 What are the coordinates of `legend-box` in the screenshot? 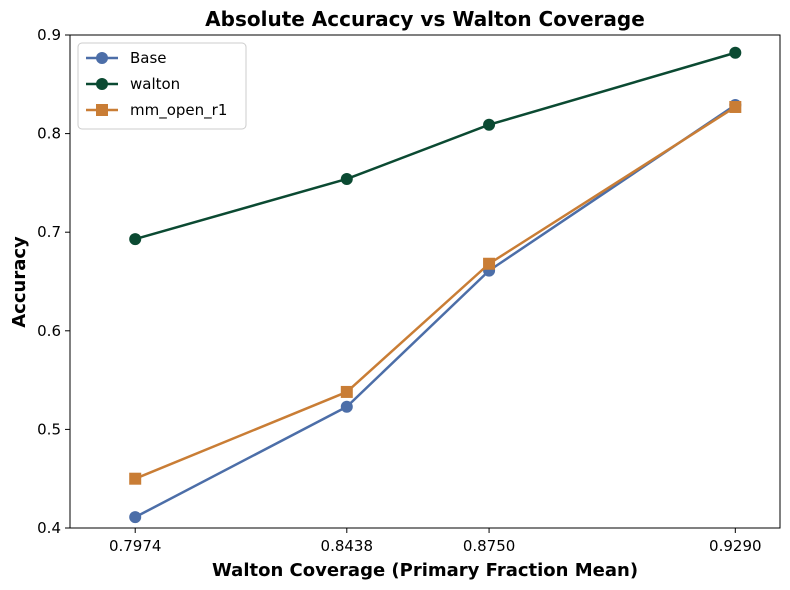 It's located at (162, 86).